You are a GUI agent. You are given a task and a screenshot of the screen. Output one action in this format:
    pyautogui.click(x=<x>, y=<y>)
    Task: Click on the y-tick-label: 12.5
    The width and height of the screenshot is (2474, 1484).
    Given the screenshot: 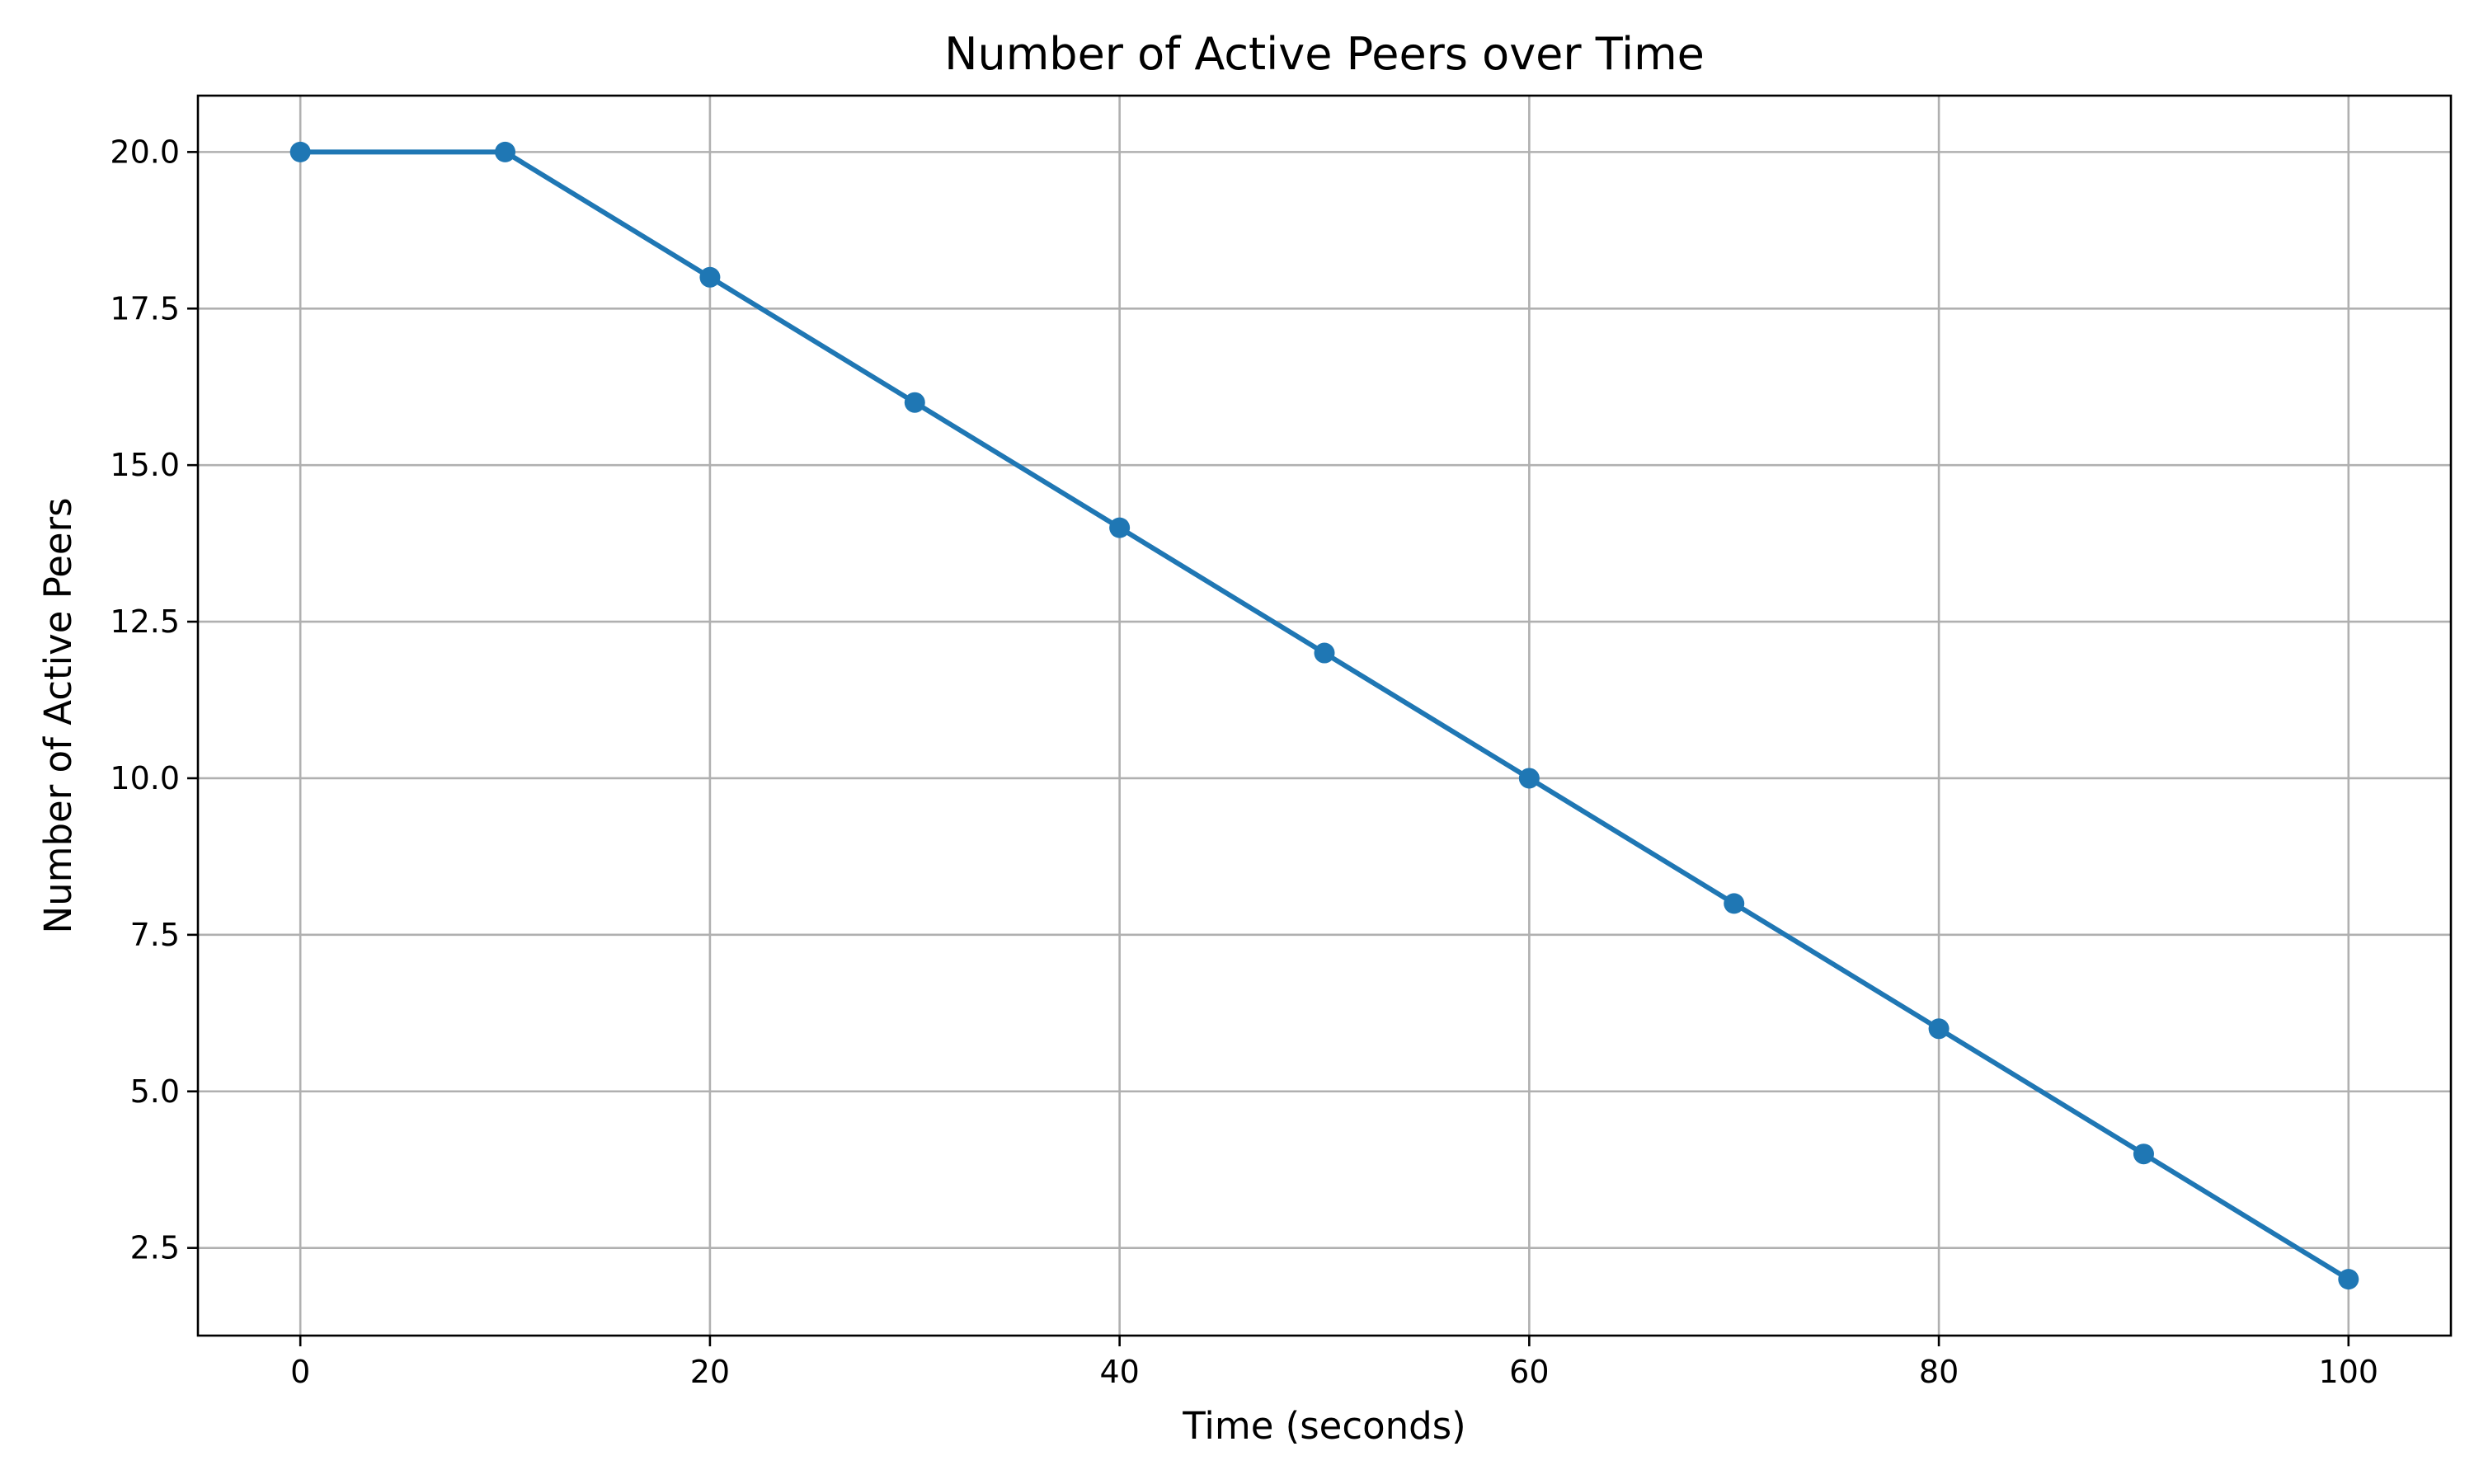 What is the action you would take?
    pyautogui.click(x=145, y=621)
    